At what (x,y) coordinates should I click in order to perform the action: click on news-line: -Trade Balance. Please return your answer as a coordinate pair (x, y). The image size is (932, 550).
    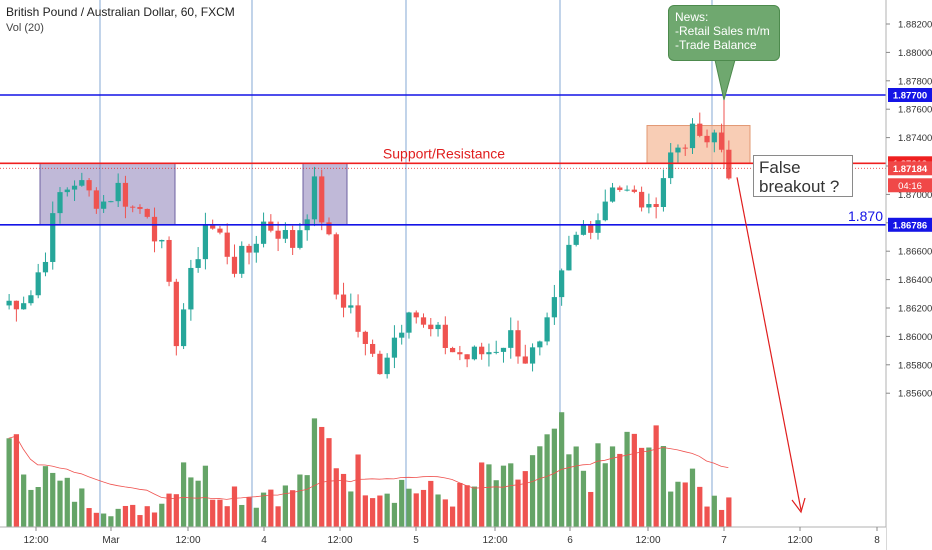
    Looking at the image, I should click on (716, 45).